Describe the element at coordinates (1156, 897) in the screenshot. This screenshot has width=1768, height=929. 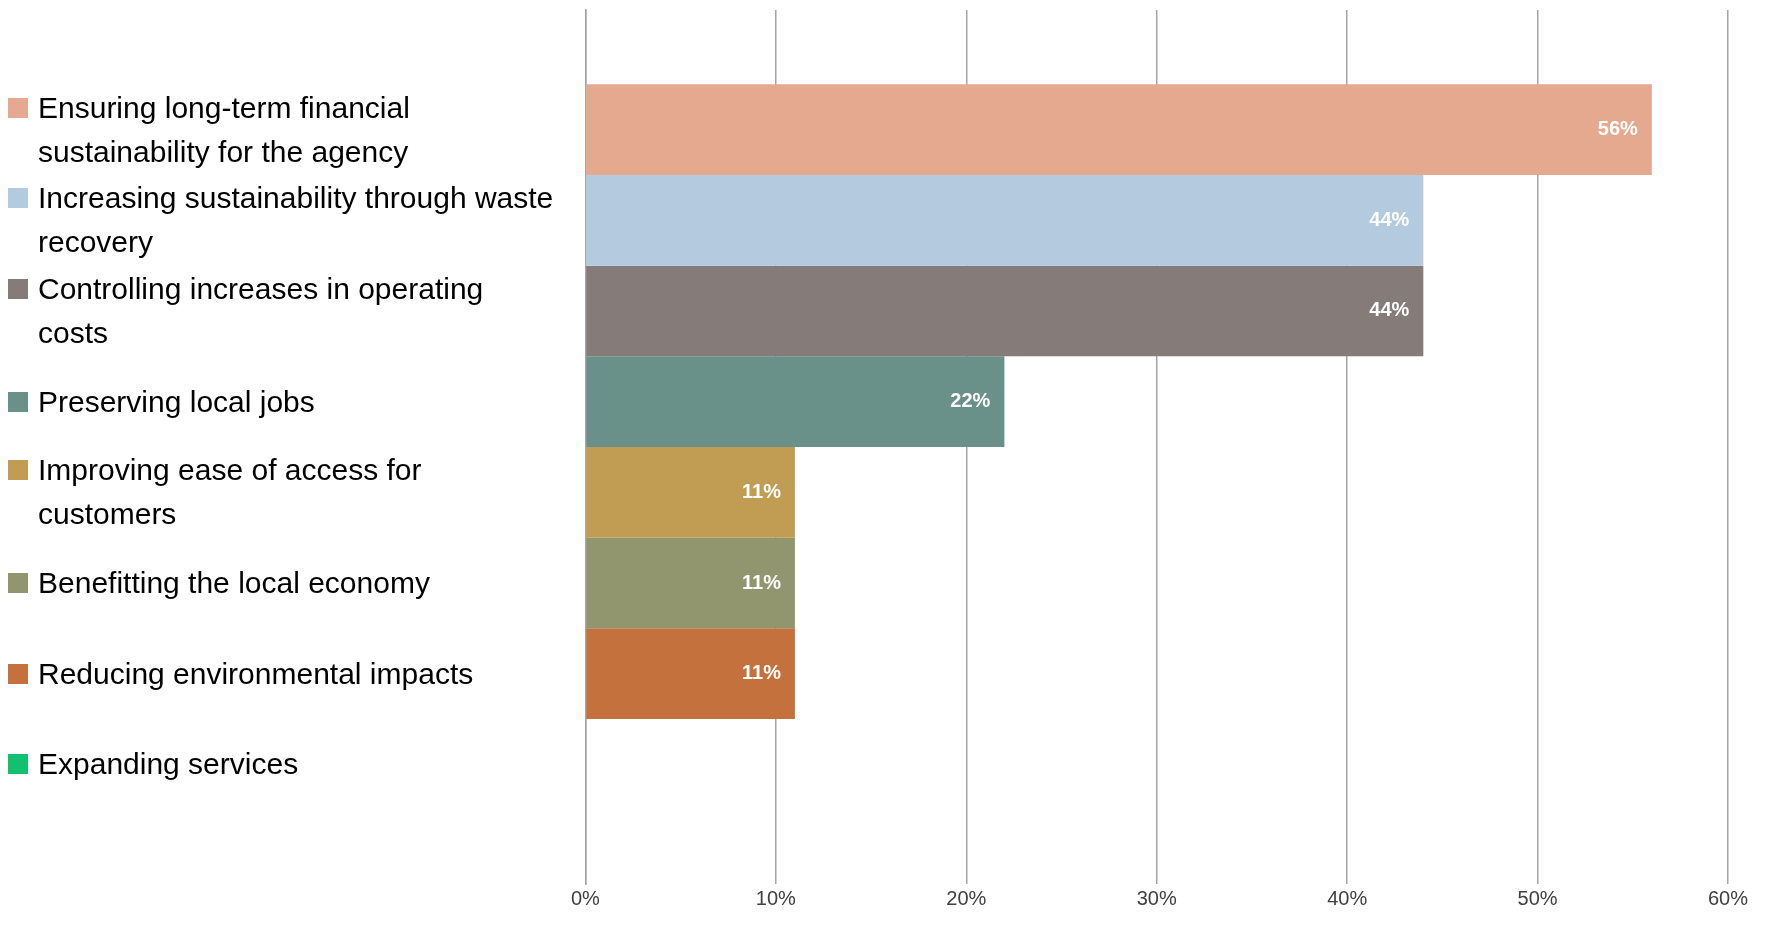
I see `x-tick-label: 30%` at that location.